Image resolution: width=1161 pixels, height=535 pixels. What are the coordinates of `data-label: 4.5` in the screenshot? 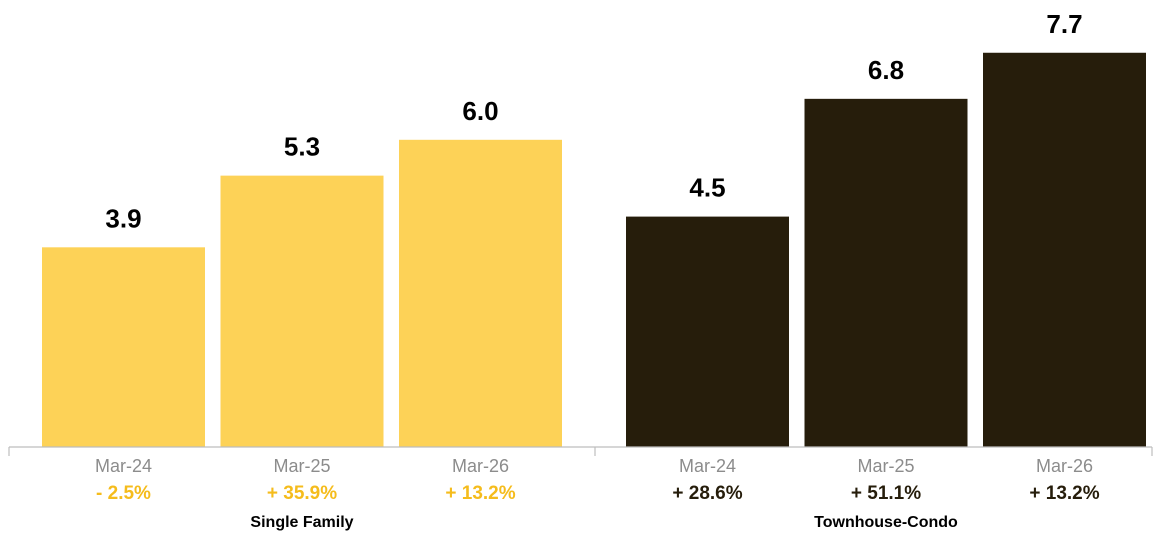 It's located at (707, 188).